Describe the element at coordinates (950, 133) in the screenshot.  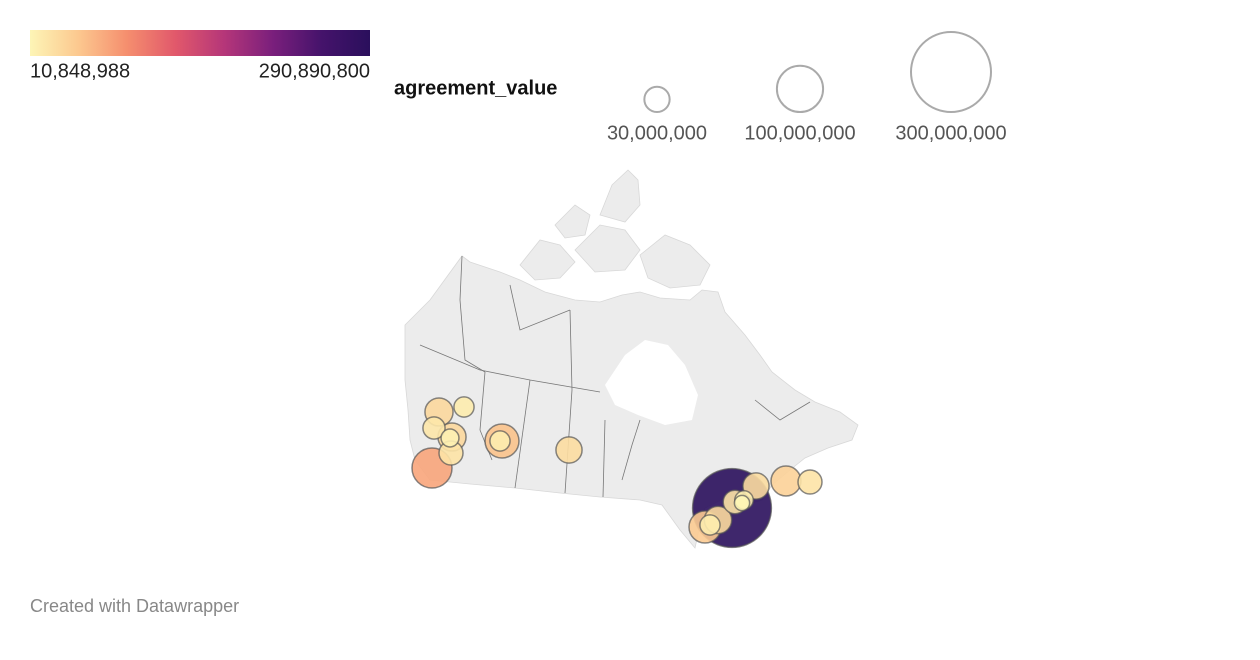
I see `size-legend-label: 300,000,000` at that location.